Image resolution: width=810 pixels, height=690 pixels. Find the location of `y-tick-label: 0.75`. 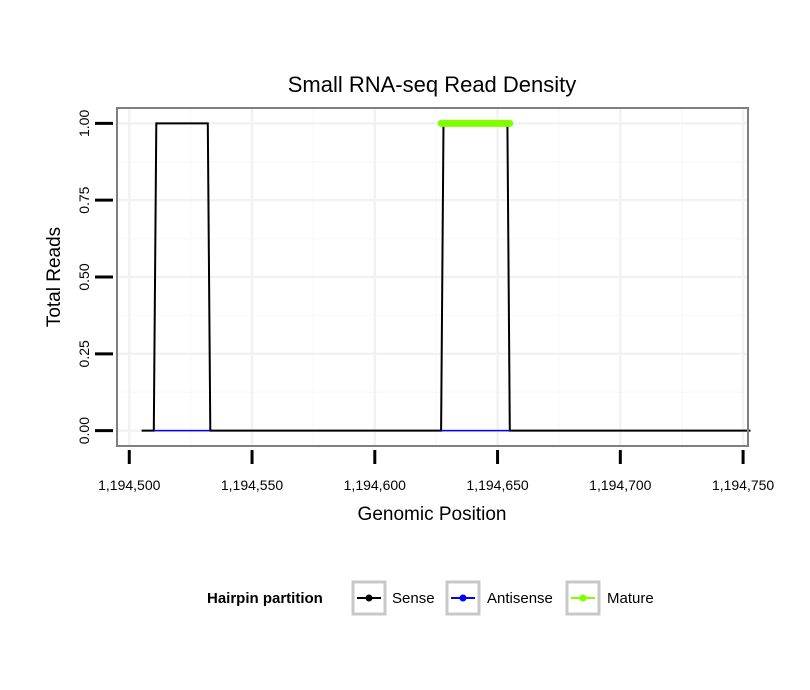

y-tick-label: 0.75 is located at coordinates (84, 199).